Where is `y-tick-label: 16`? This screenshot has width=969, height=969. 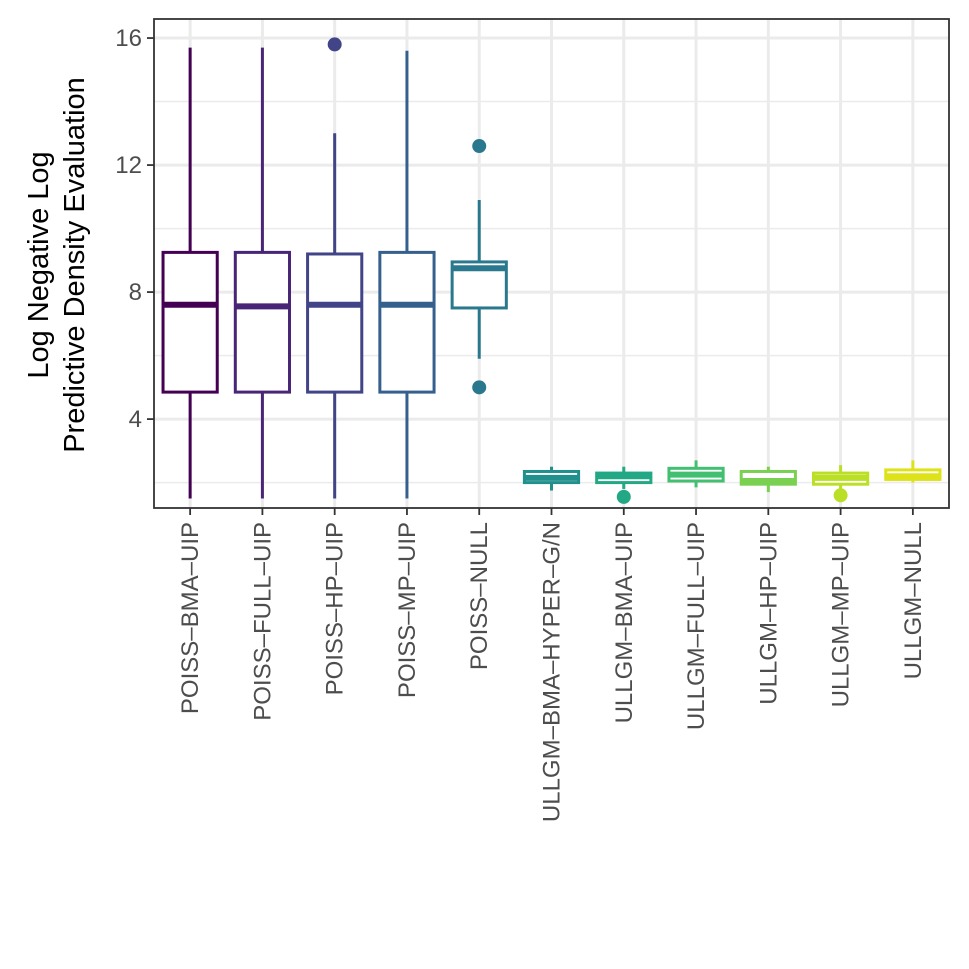 y-tick-label: 16 is located at coordinates (128, 38).